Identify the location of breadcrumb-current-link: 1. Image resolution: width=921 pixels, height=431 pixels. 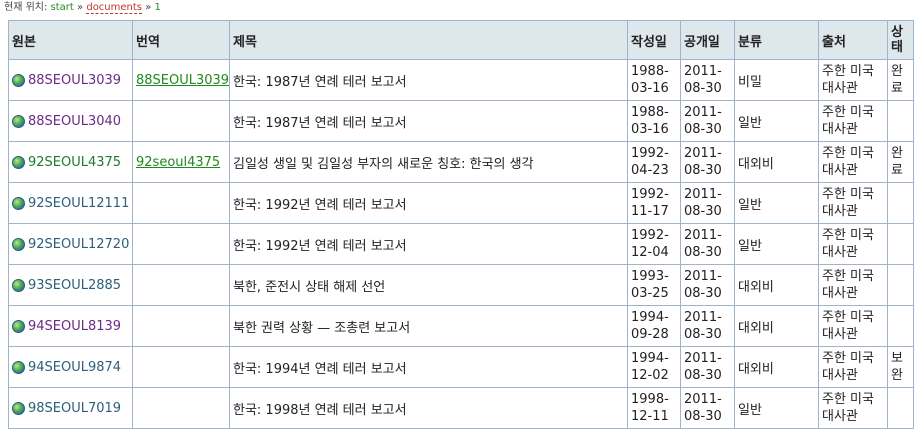
(157, 7).